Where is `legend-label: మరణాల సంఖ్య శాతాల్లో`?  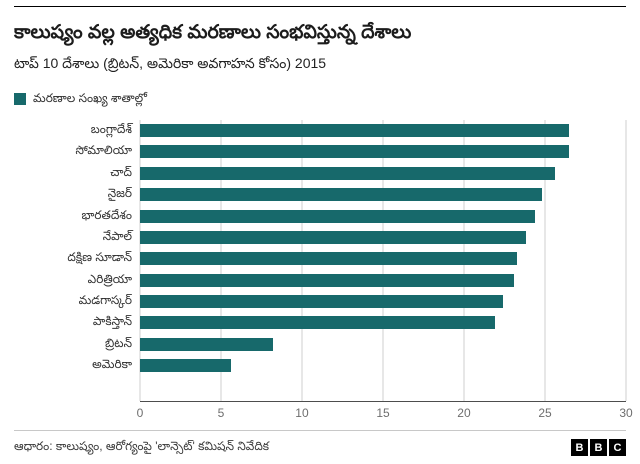 legend-label: మరణాల సంఖ్య శాతాల్లో is located at coordinates (90, 97).